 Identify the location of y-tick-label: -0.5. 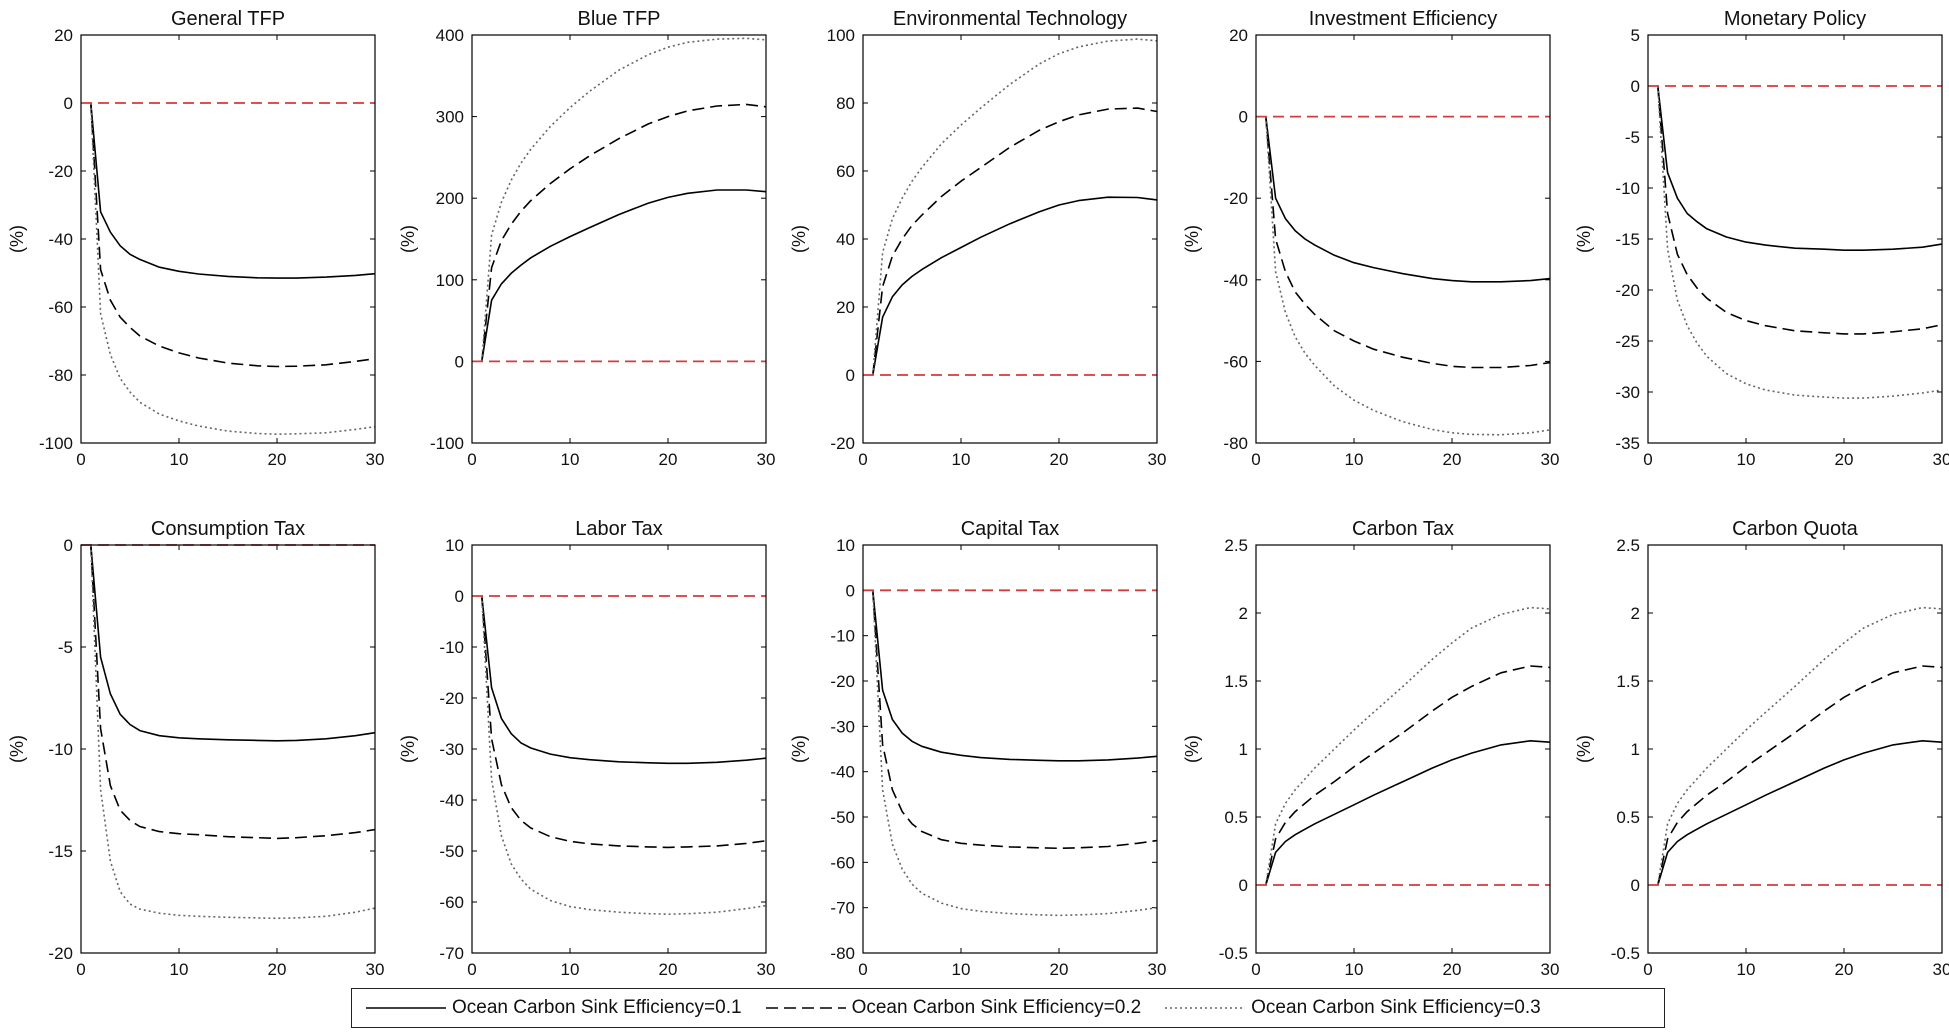
(1625, 953).